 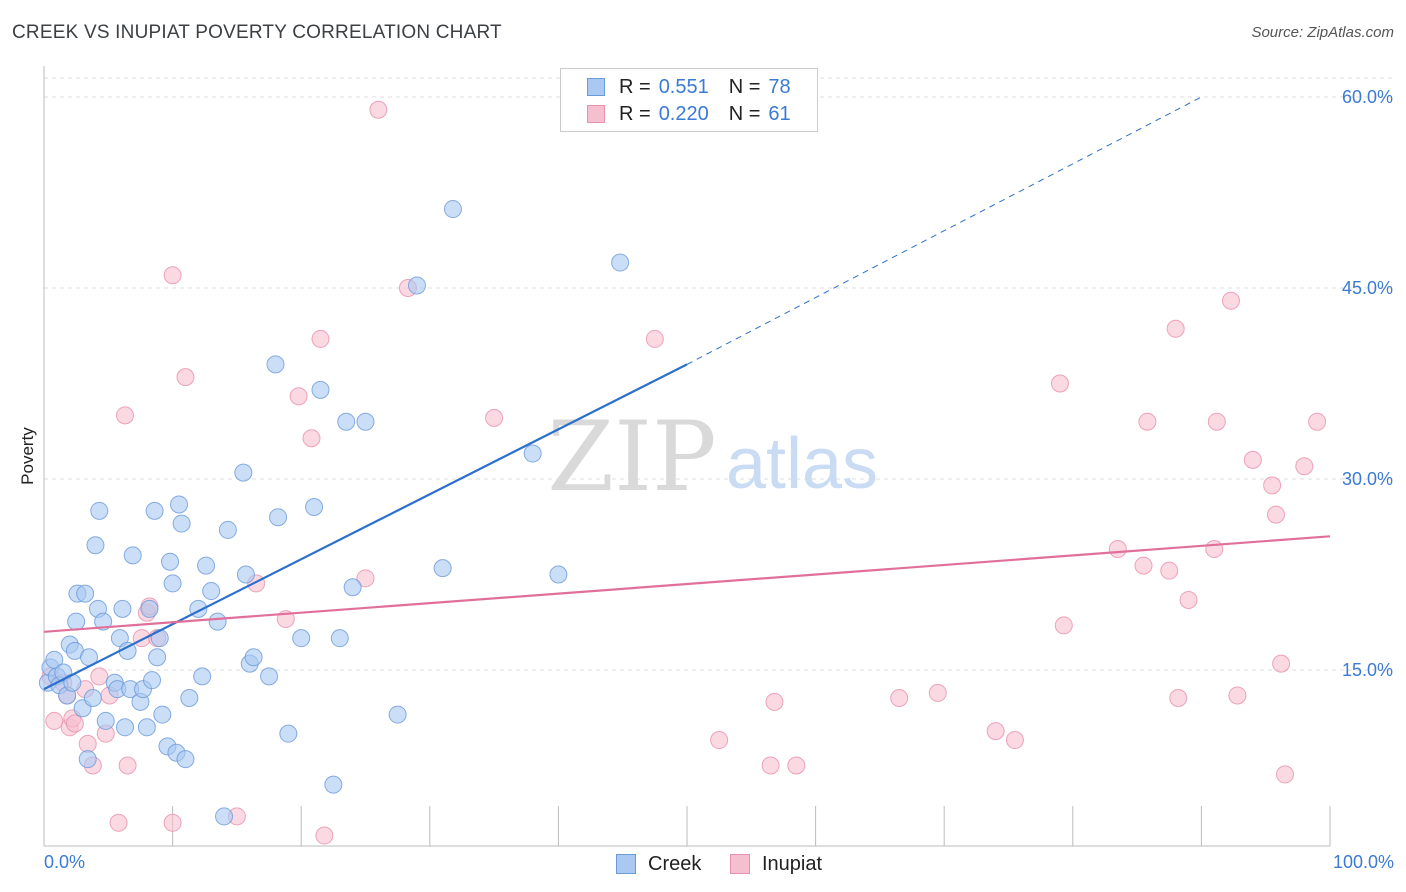 I want to click on legend-row-creek: R = 0.551 N = 78, so click(x=689, y=87).